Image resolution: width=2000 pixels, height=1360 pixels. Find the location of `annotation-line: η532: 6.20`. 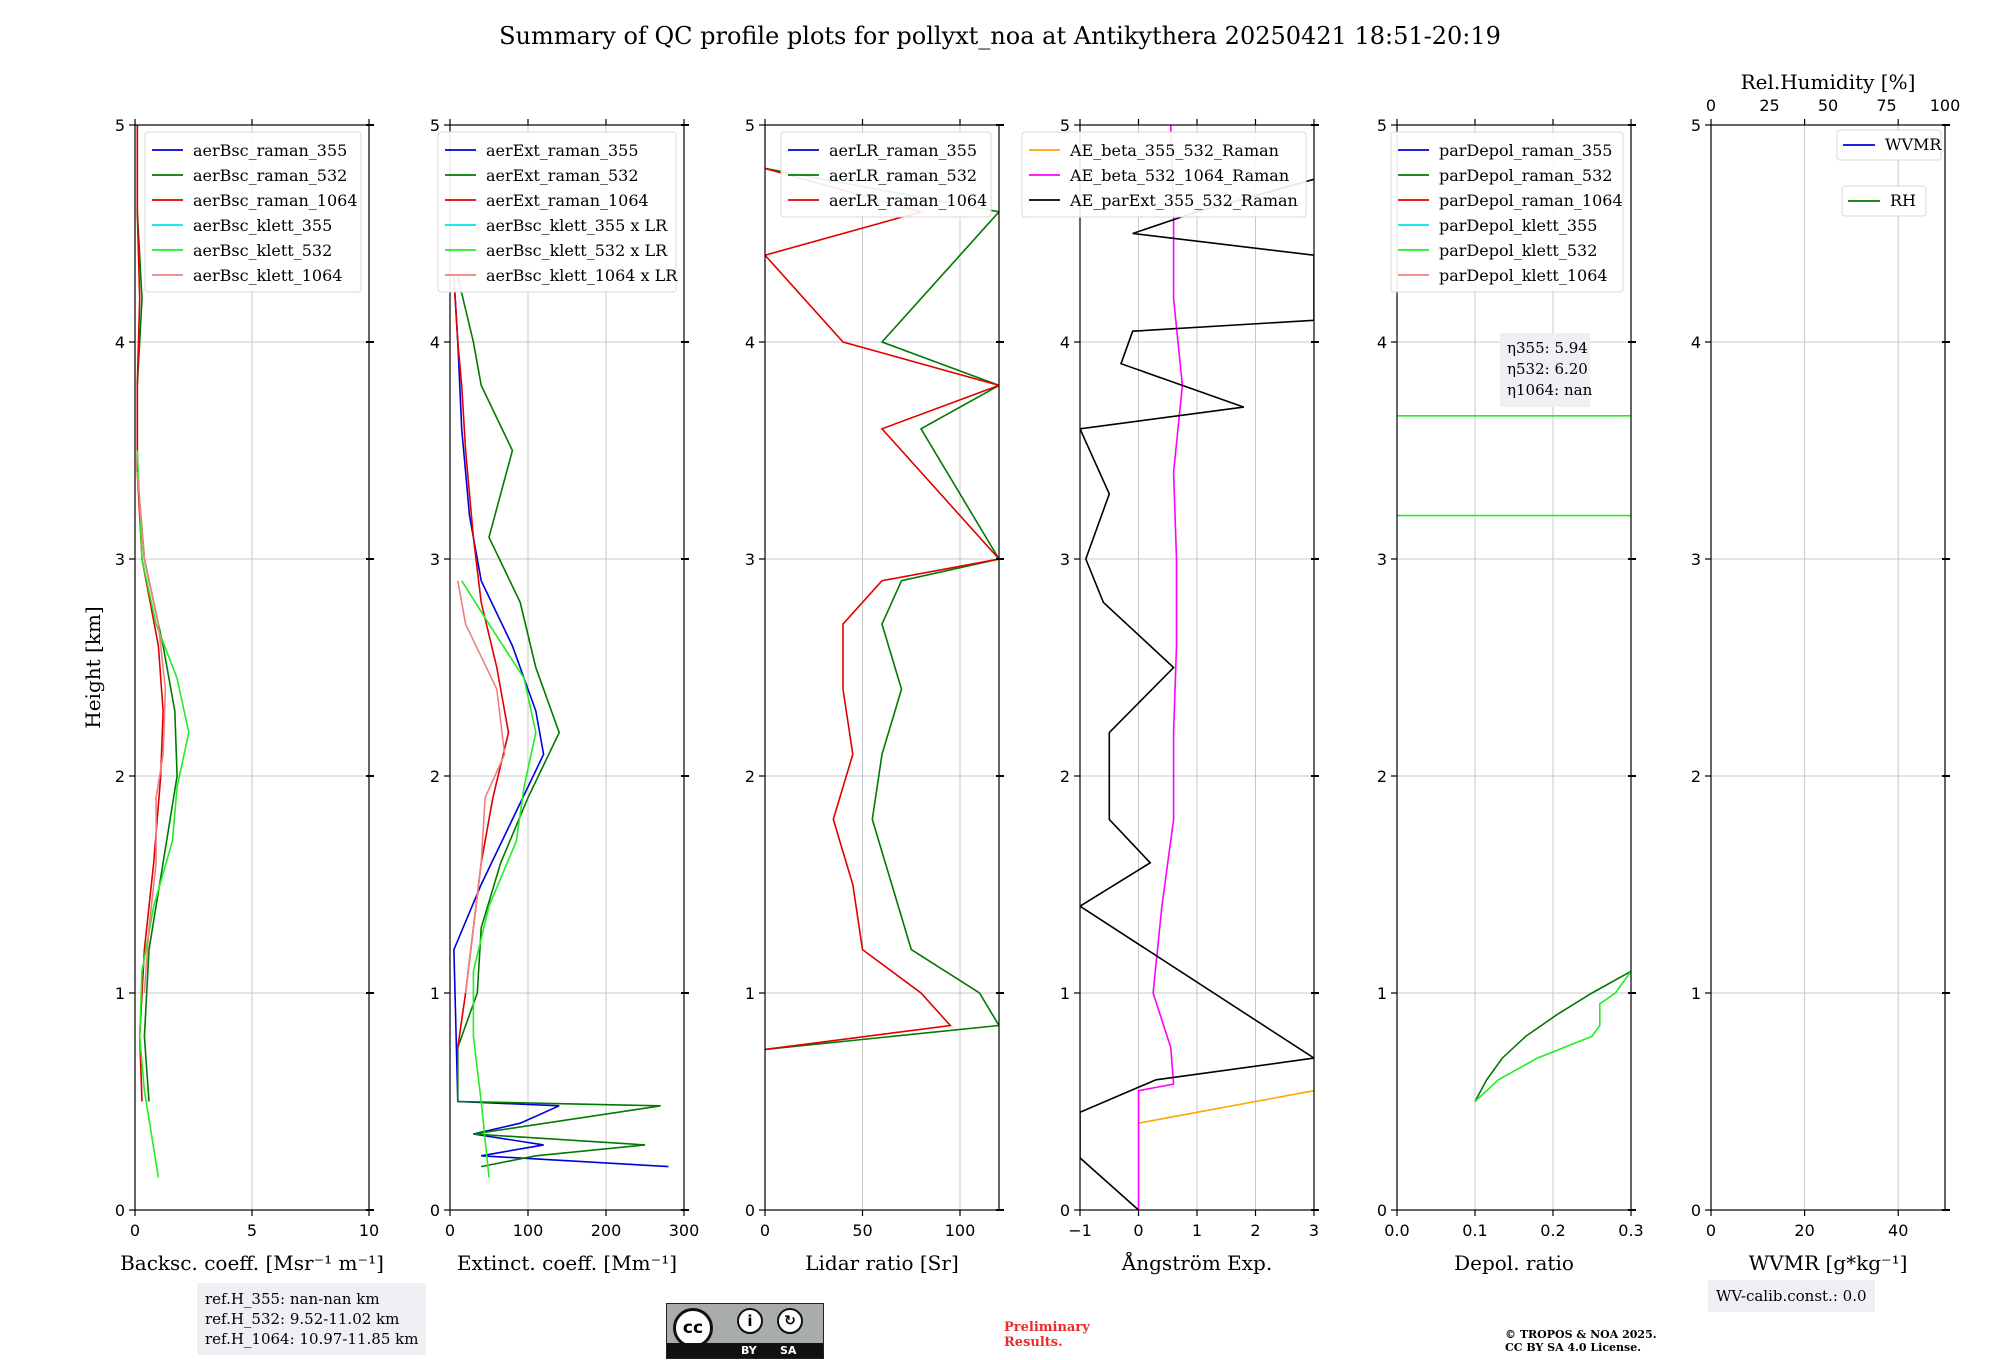

annotation-line: η532: 6.20 is located at coordinates (1547, 369).